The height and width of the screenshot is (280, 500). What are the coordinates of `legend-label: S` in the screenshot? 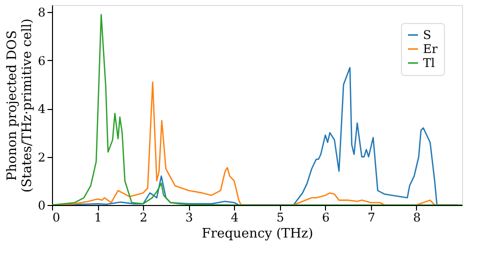 It's located at (427, 35).